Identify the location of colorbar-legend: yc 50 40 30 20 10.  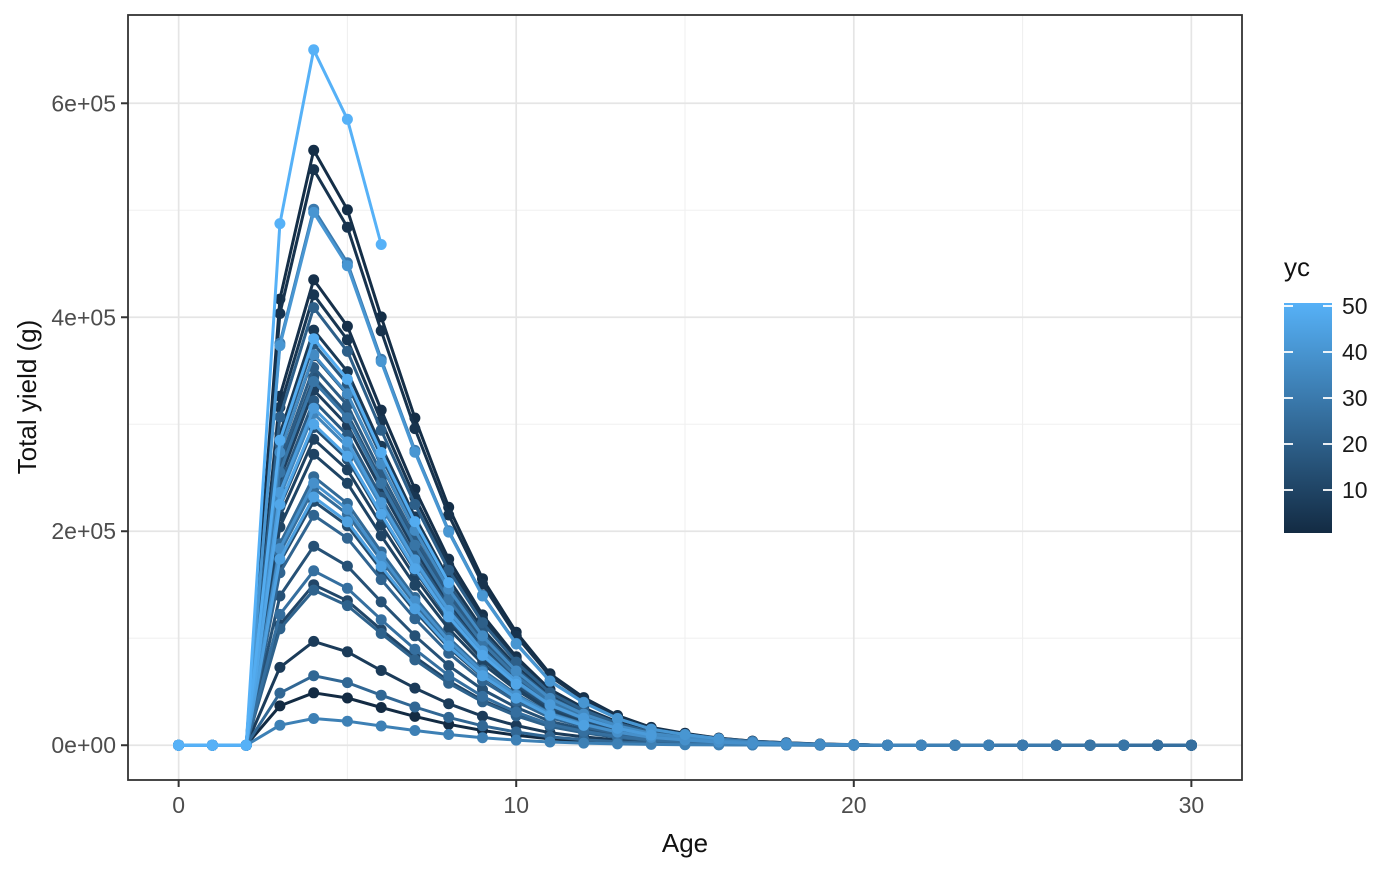
(1326, 392).